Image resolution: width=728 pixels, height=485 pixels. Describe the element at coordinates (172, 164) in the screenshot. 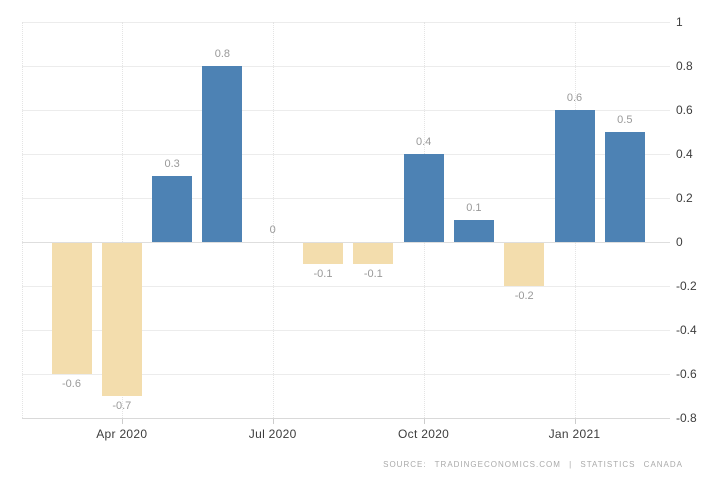

I see `bar-value-label: 0.3` at that location.